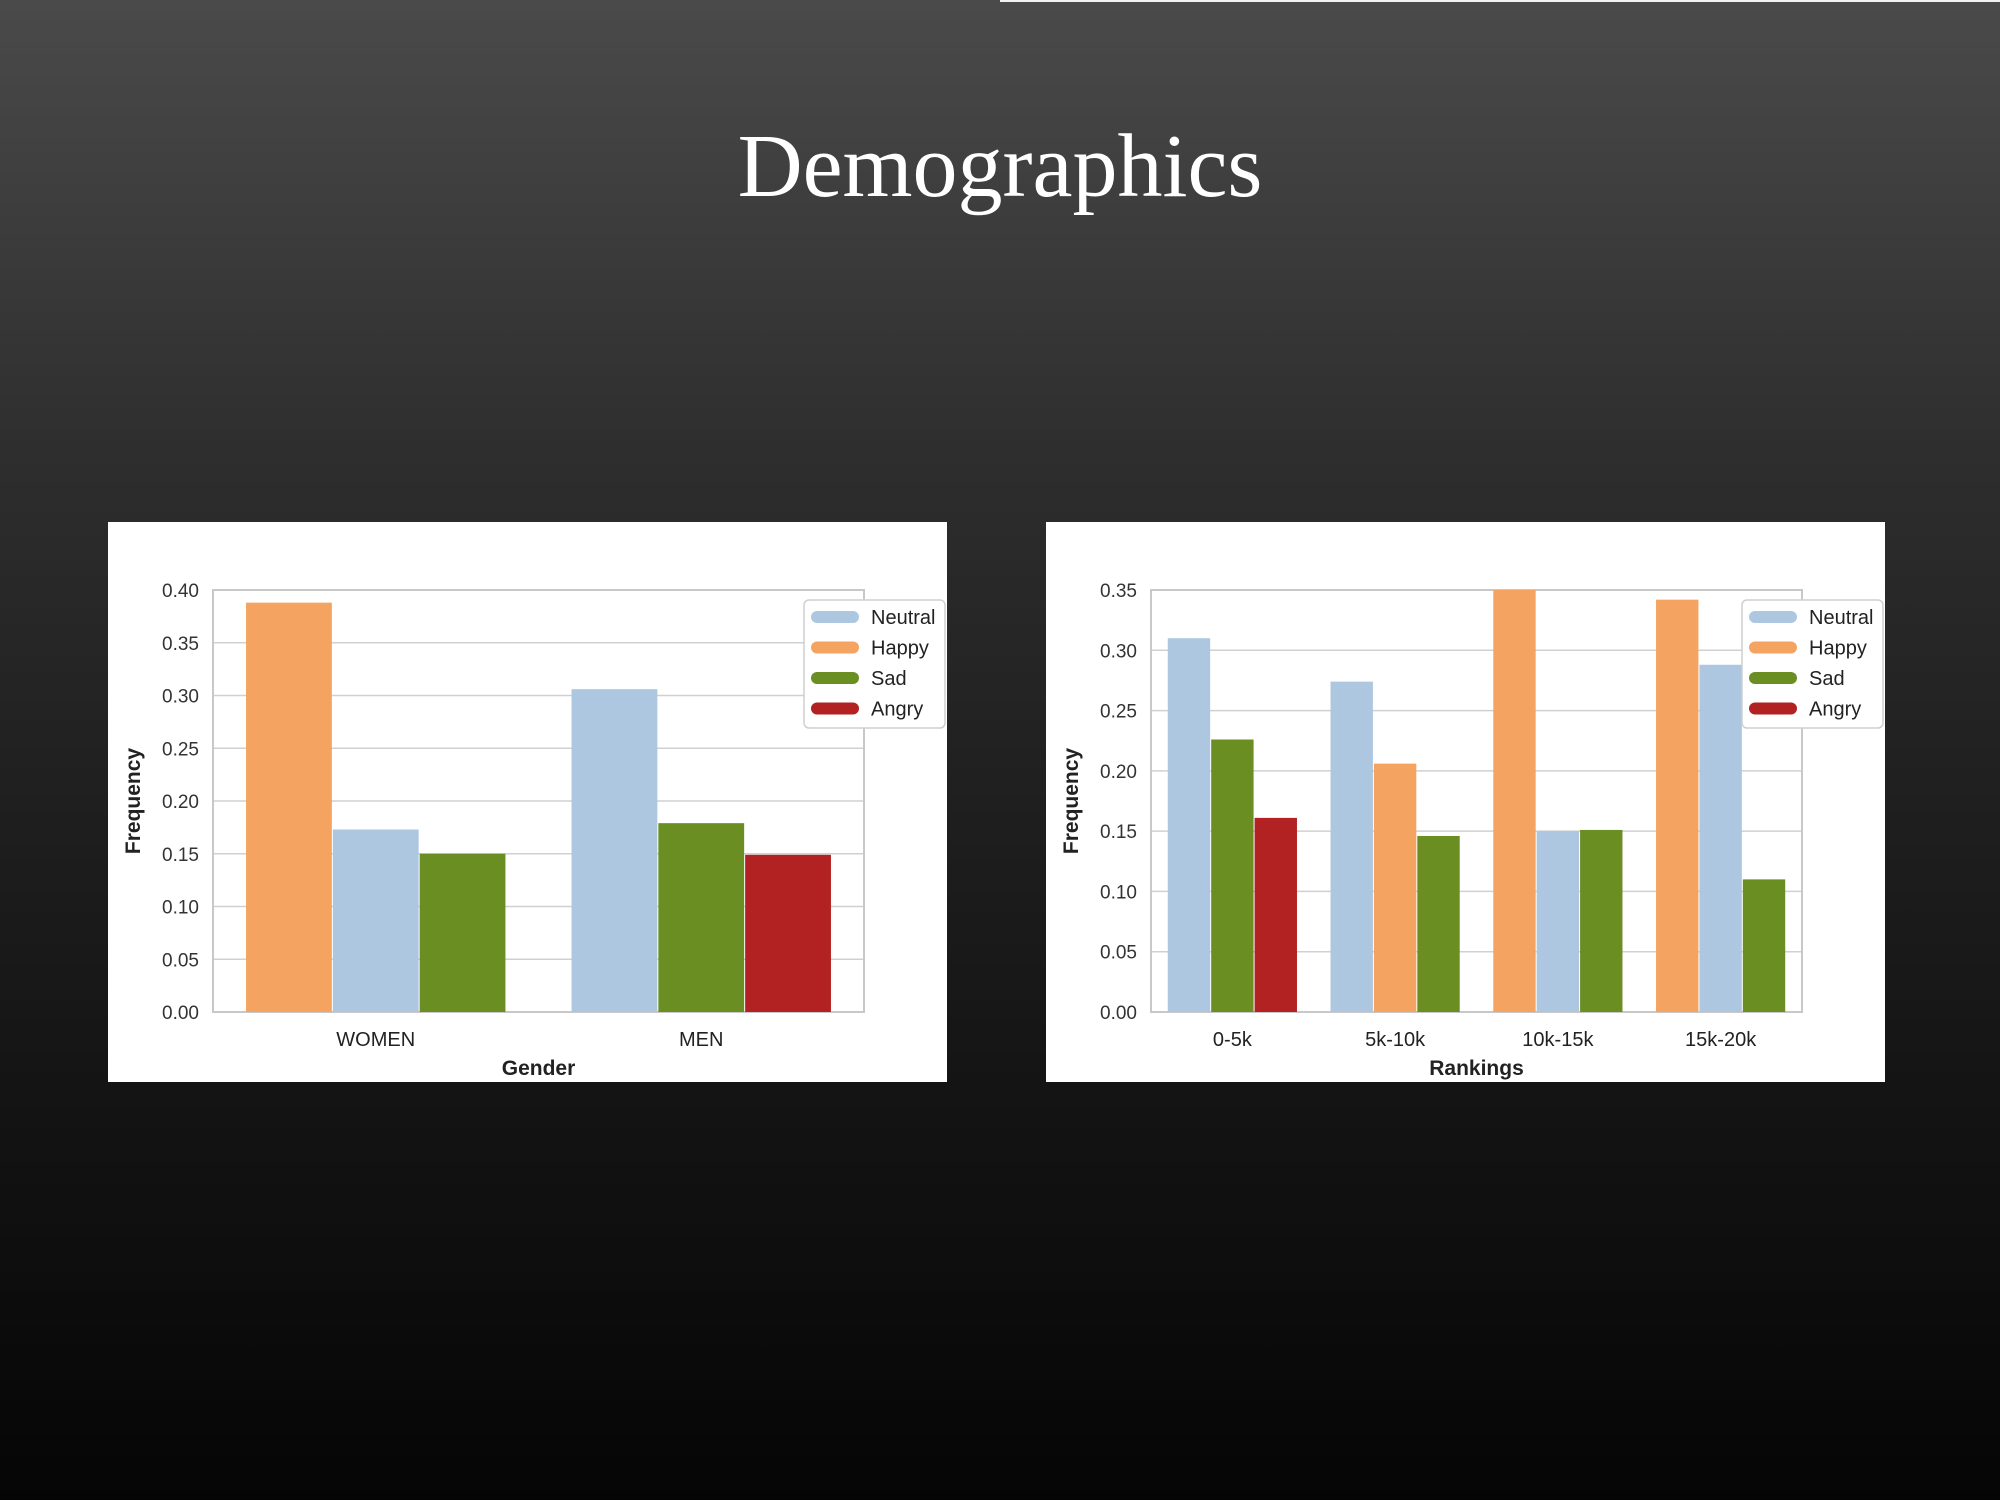 This screenshot has width=2000, height=1500. Describe the element at coordinates (614, 850) in the screenshot. I see `bar-neutral-men` at that location.